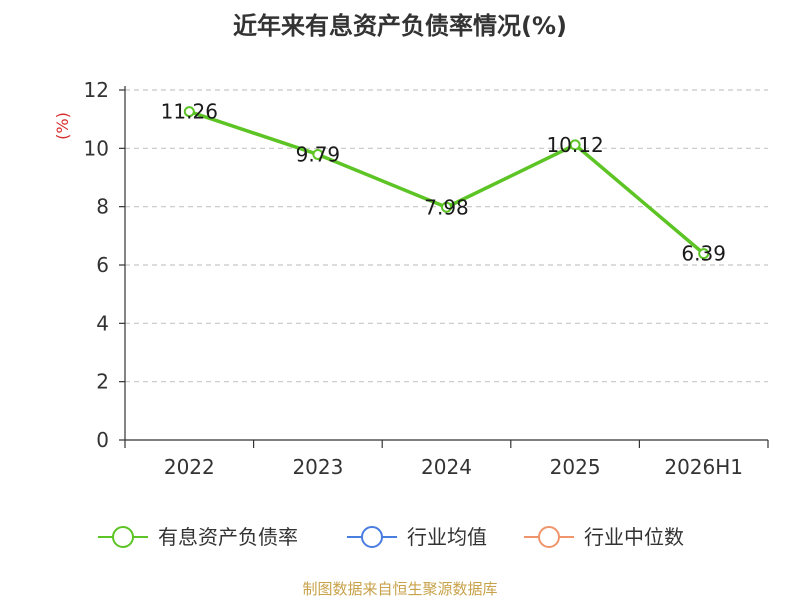 This screenshot has width=800, height=600. What do you see at coordinates (62, 126) in the screenshot?
I see `y-axis-unit-label: (%)` at bounding box center [62, 126].